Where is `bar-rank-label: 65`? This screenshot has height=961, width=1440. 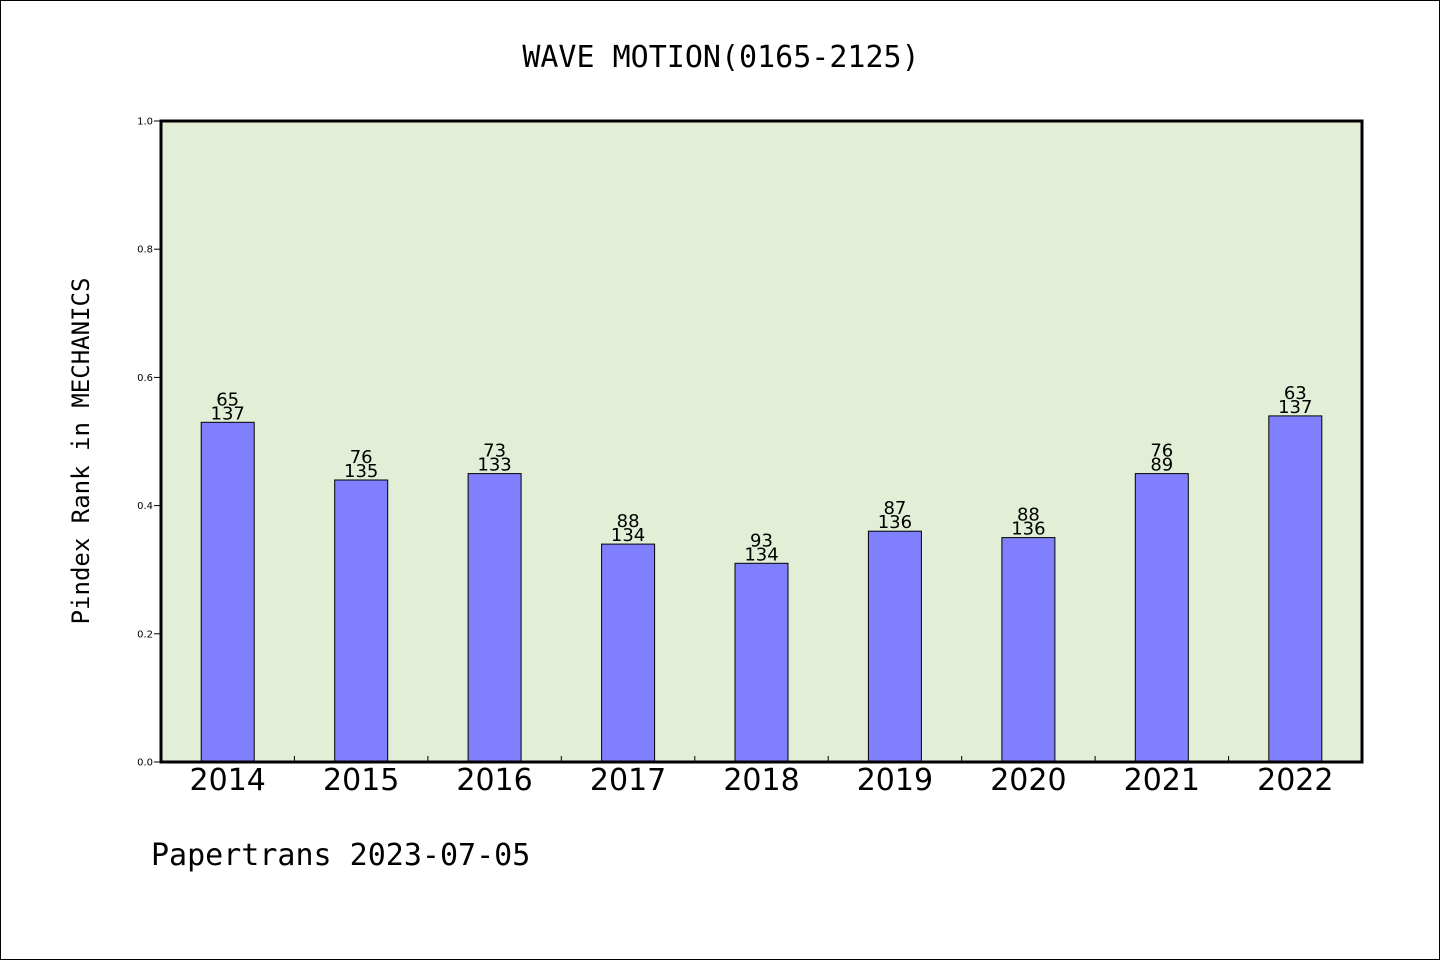 bar-rank-label: 65 is located at coordinates (227, 399).